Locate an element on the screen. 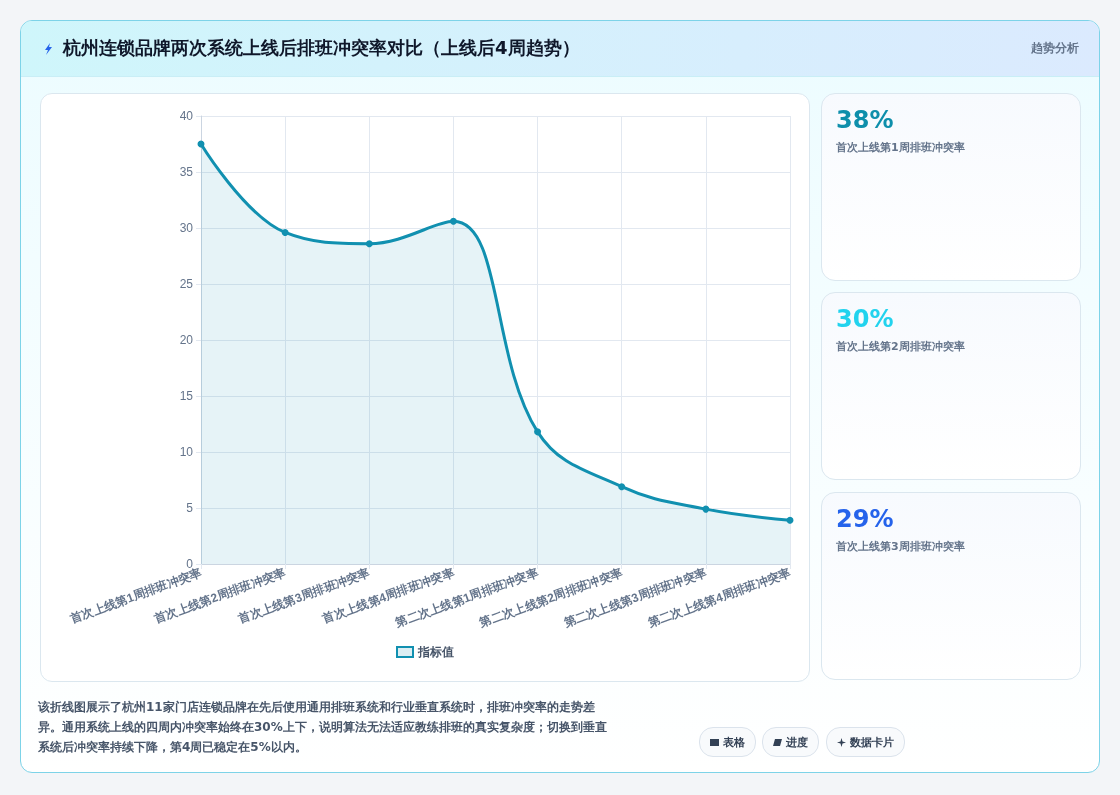  y-tick-label: 35 is located at coordinates (186, 172).